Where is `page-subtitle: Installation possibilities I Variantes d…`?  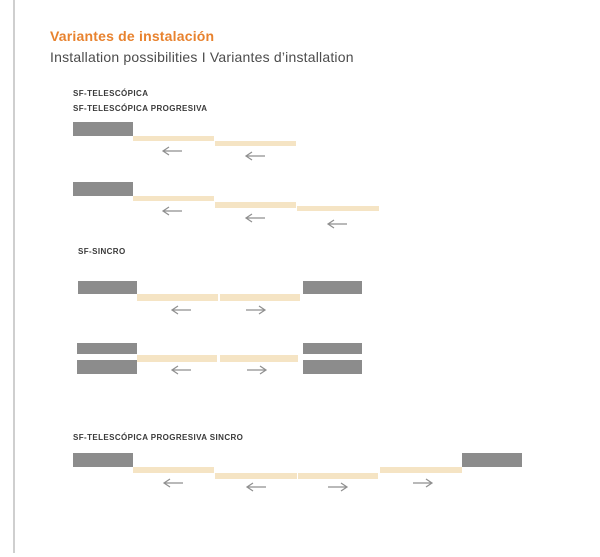 page-subtitle: Installation possibilities I Variantes d… is located at coordinates (202, 57).